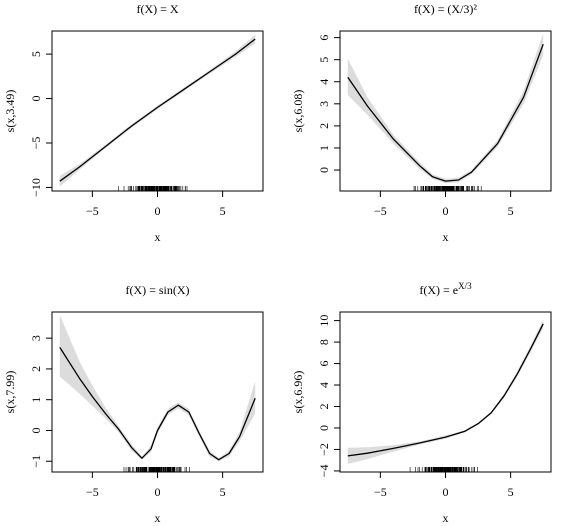 The image size is (581, 526). Describe the element at coordinates (298, 392) in the screenshot. I see `y-axis-label: s(x,6.96)` at that location.